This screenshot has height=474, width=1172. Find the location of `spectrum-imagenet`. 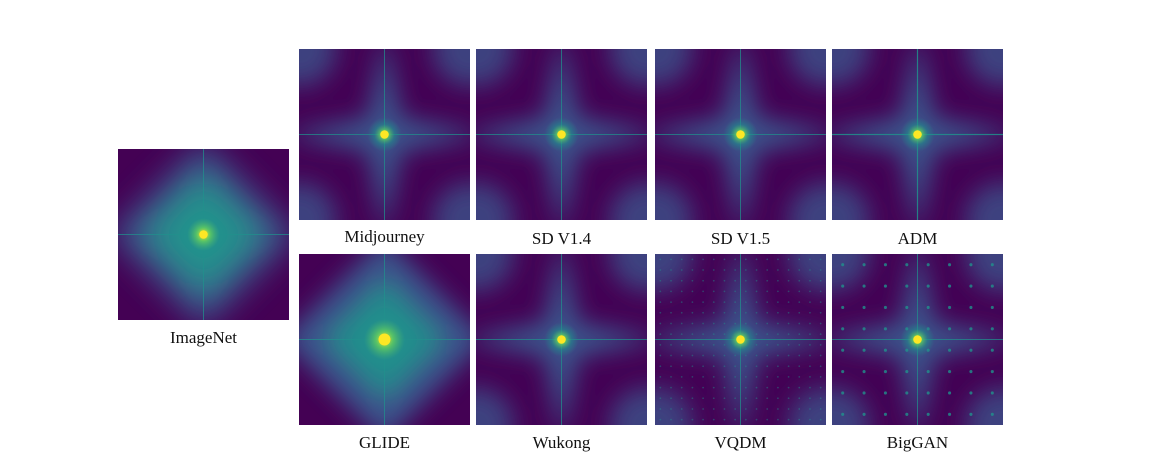

spectrum-imagenet is located at coordinates (203, 234).